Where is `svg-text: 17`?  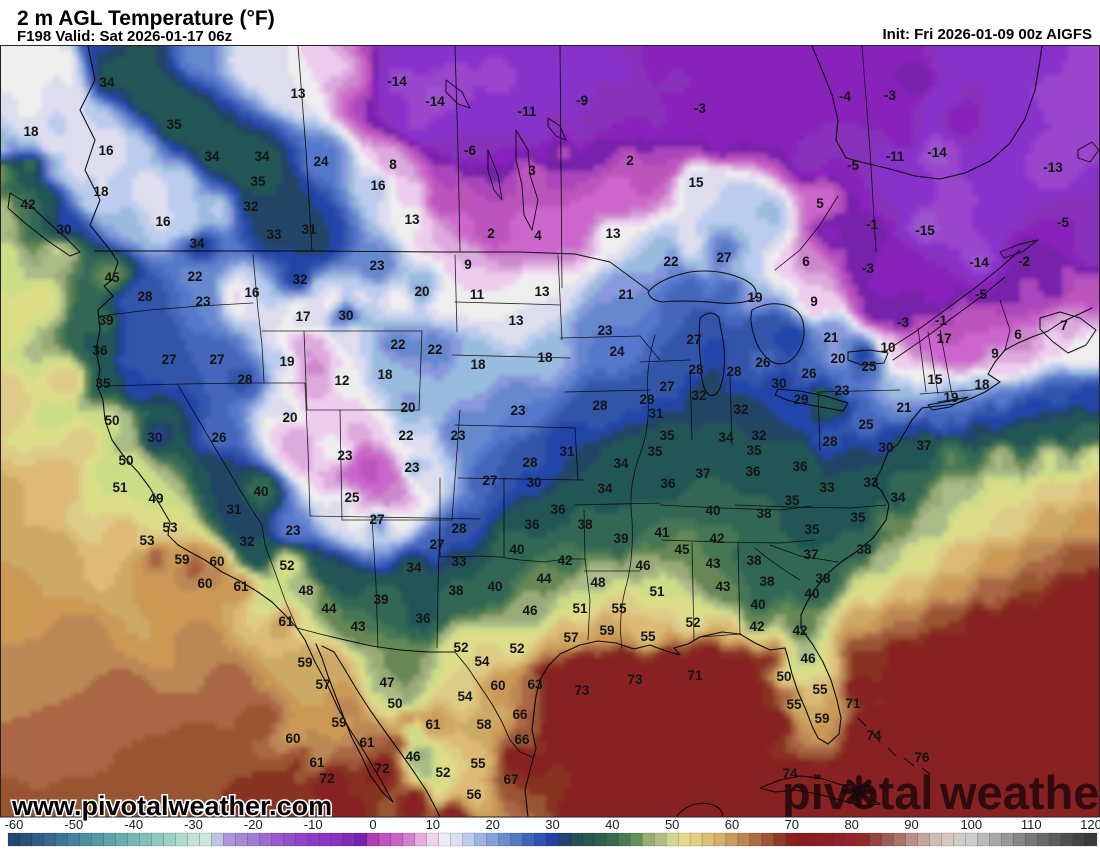
svg-text: 17 is located at coordinates (302, 316).